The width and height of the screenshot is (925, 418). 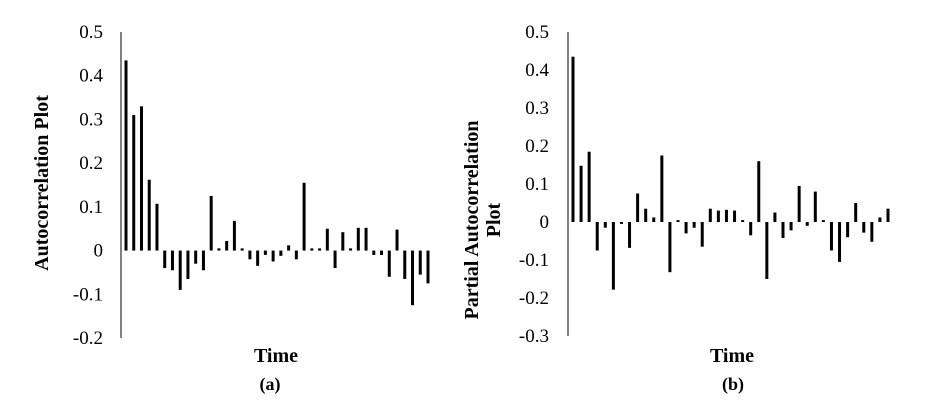 I want to click on y-tick-labels: 0.5 0.4 0.3 0.2 0.1 0 -0.1 -0.2, so click(x=88, y=185).